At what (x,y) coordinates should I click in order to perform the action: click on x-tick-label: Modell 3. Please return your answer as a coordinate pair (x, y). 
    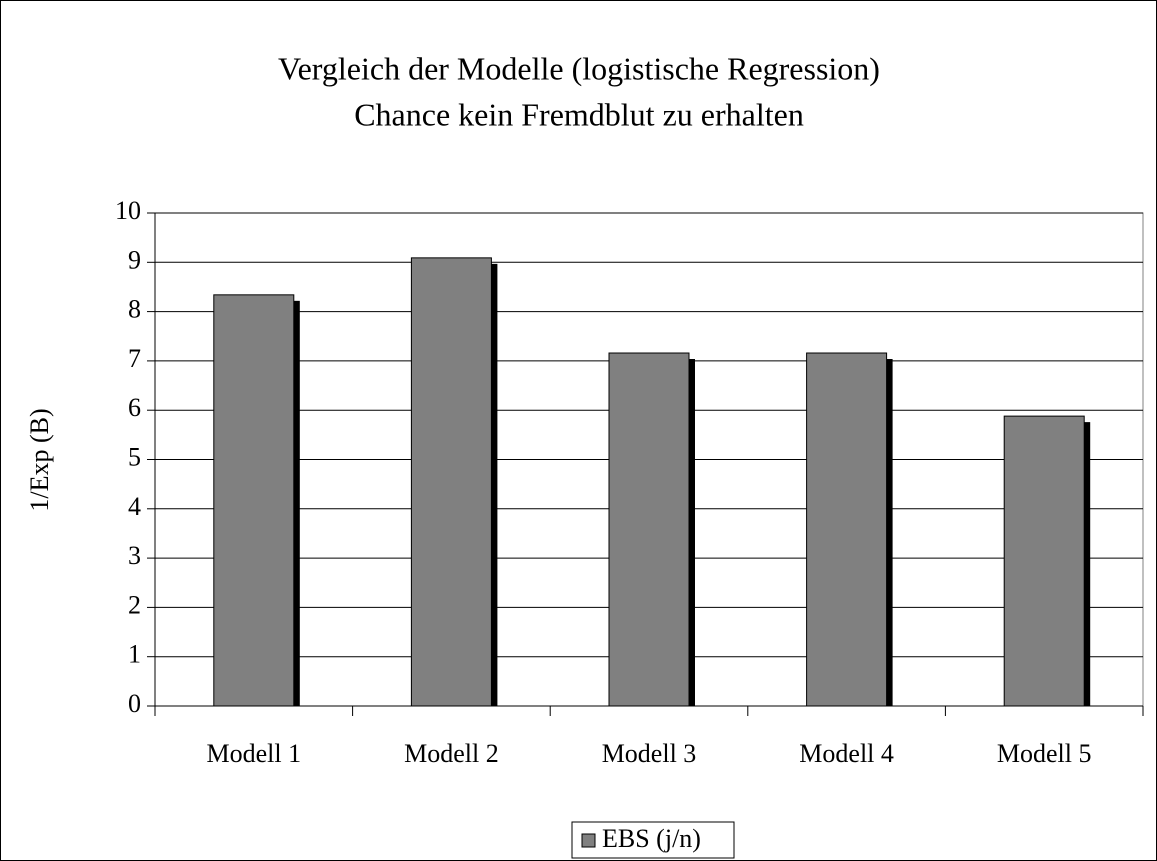
    Looking at the image, I should click on (649, 753).